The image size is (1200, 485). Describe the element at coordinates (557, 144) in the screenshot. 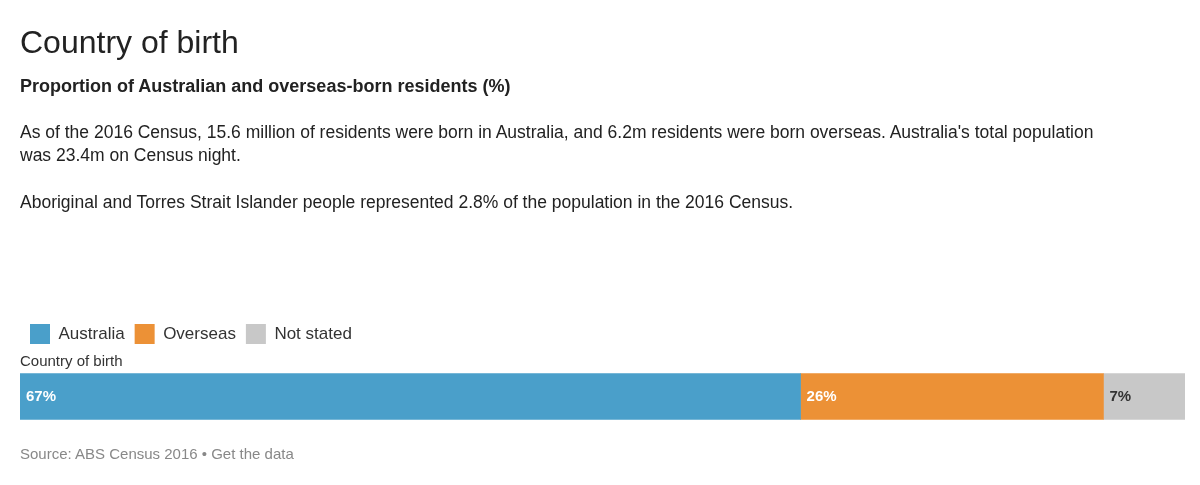

I see `text: As of the 2016 Census, 15.6 million of residents were born in Australia, and 6.2m residents were born overseas. Australia's total population was 23.4m on Census night.` at that location.